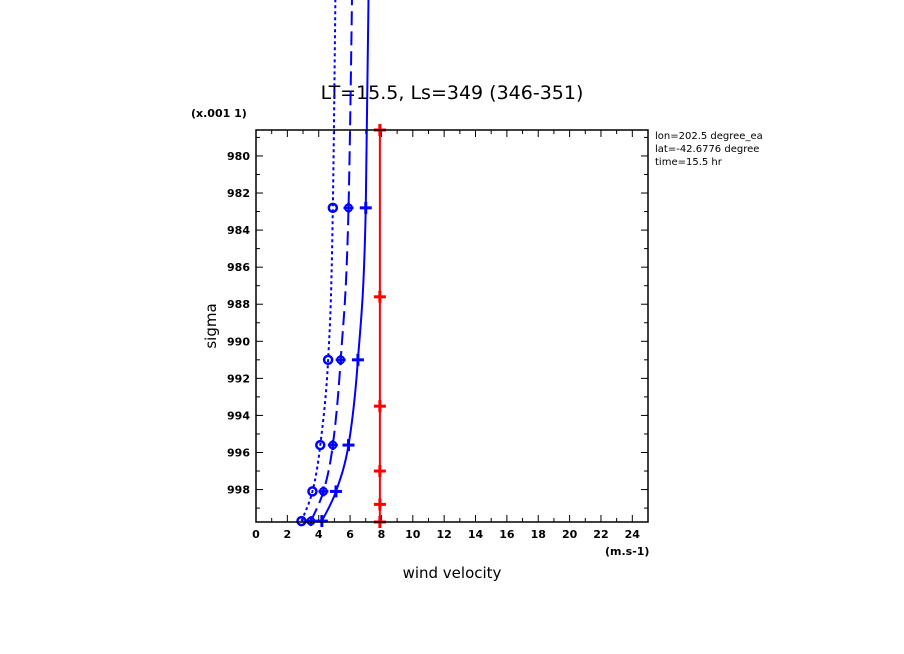 This screenshot has height=654, width=904. What do you see at coordinates (600, 534) in the screenshot?
I see `x-tick-label: 22` at bounding box center [600, 534].